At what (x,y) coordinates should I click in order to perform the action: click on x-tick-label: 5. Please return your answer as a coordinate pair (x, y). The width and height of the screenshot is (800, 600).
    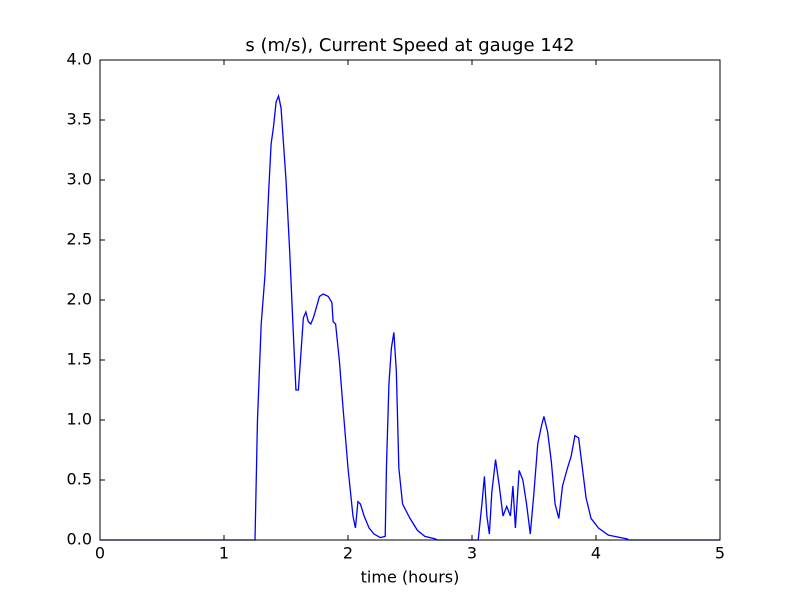
    Looking at the image, I should click on (720, 553).